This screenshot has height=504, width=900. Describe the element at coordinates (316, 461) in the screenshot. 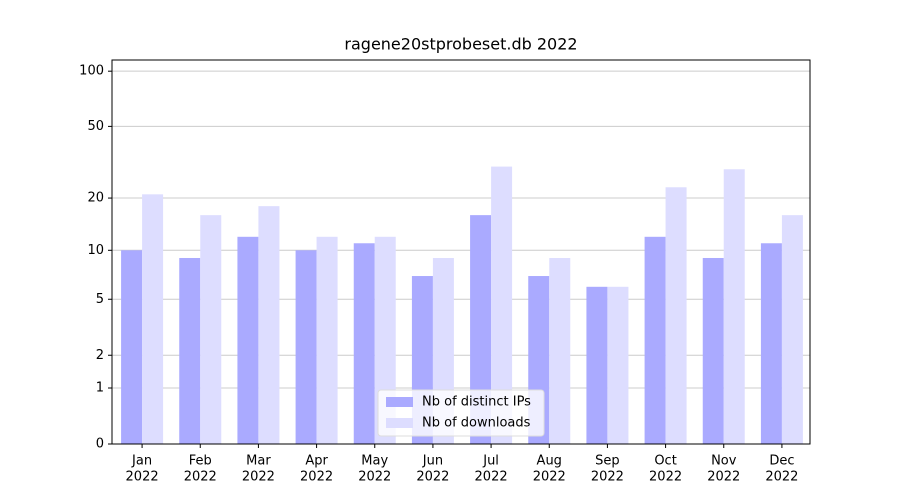

I see `x-tick-label: Apr` at that location.